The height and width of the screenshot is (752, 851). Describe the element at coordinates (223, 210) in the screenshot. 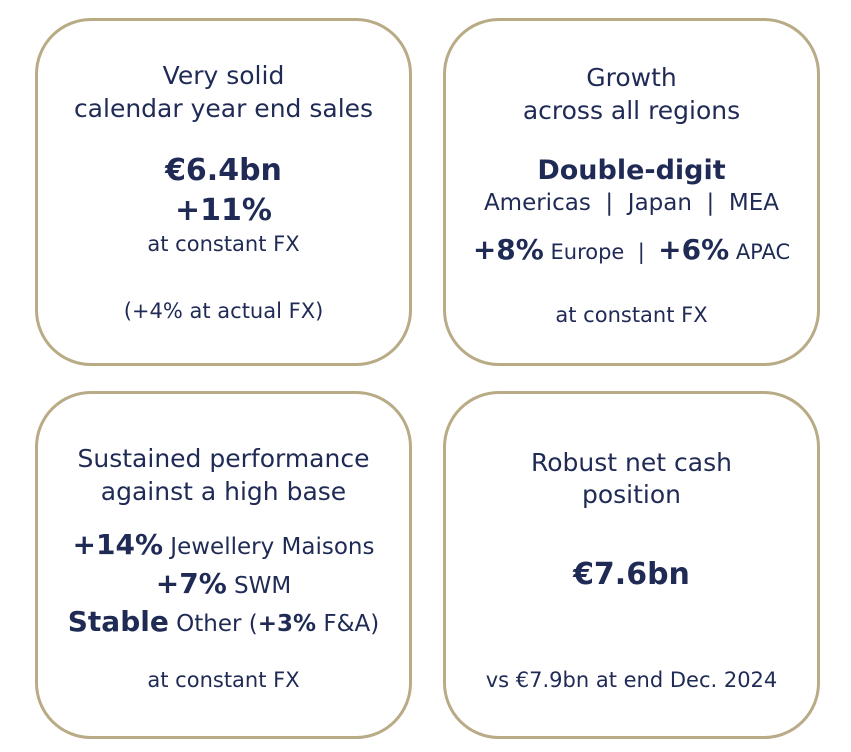

I see `sales-growth: +11%` at that location.